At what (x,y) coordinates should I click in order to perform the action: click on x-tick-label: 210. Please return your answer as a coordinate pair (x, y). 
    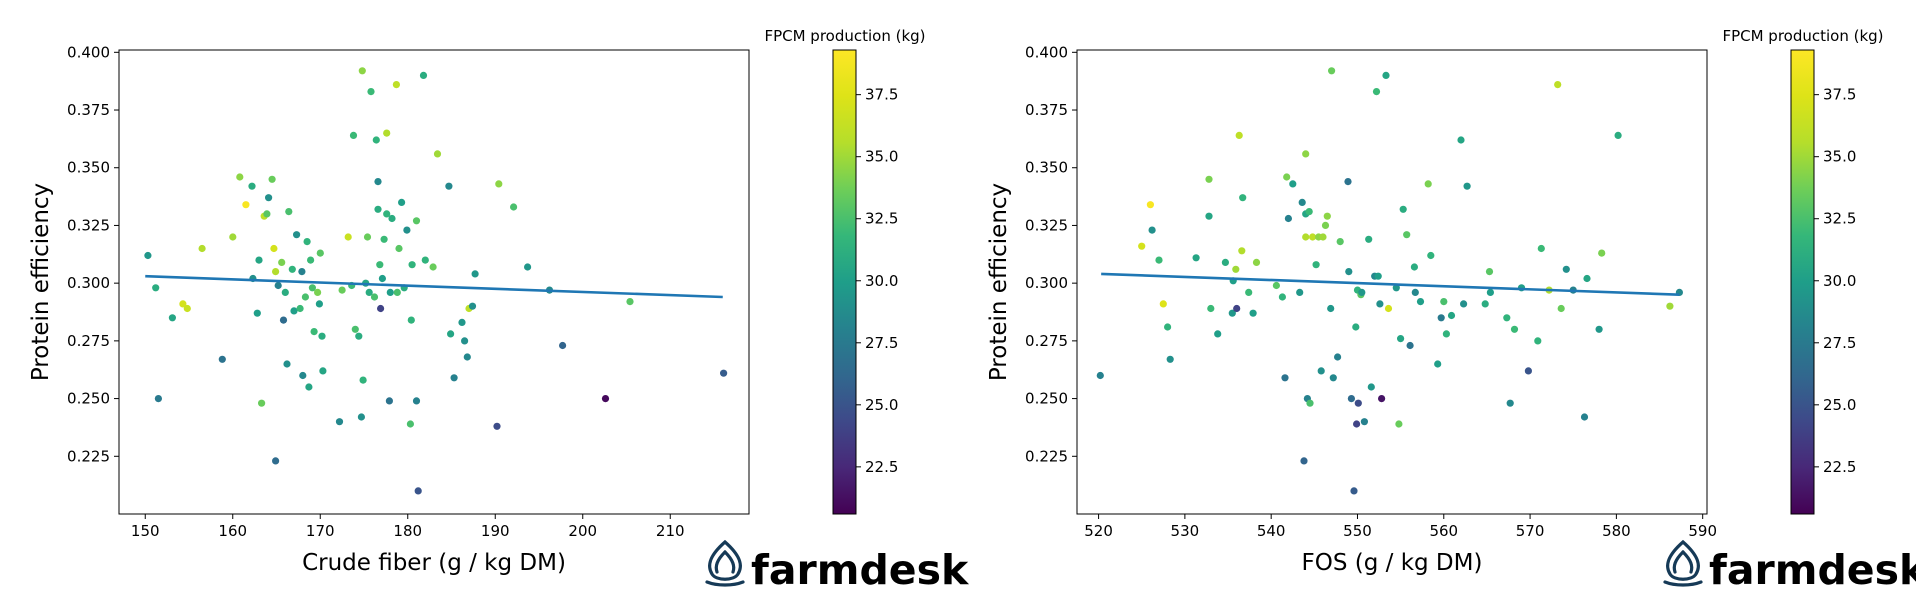
    Looking at the image, I should click on (670, 531).